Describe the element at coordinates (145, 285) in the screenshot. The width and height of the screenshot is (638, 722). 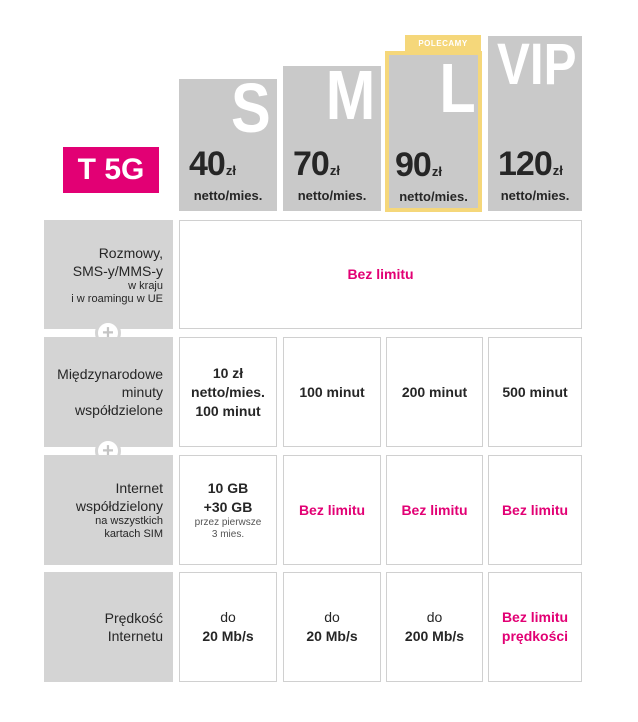
I see `label-line: w kraju` at that location.